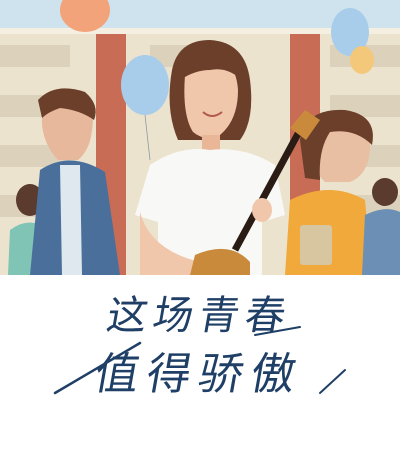 This screenshot has width=400, height=450. Describe the element at coordinates (329, 192) in the screenshot. I see `student-girl-right` at that location.